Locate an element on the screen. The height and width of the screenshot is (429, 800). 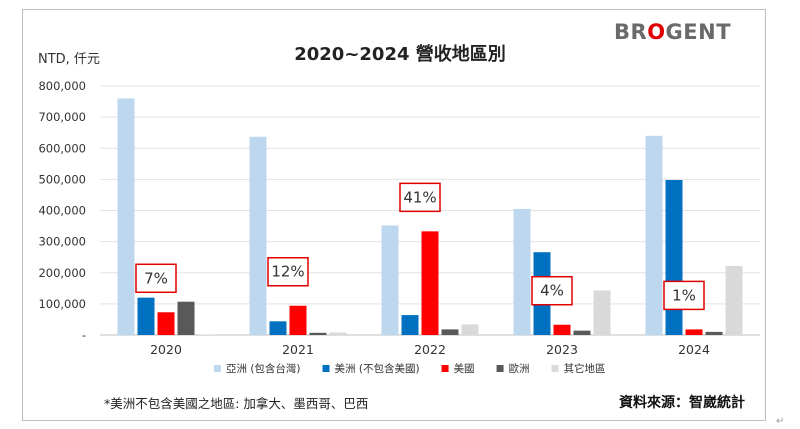
y-tick-label: 200,000 is located at coordinates (62, 273).